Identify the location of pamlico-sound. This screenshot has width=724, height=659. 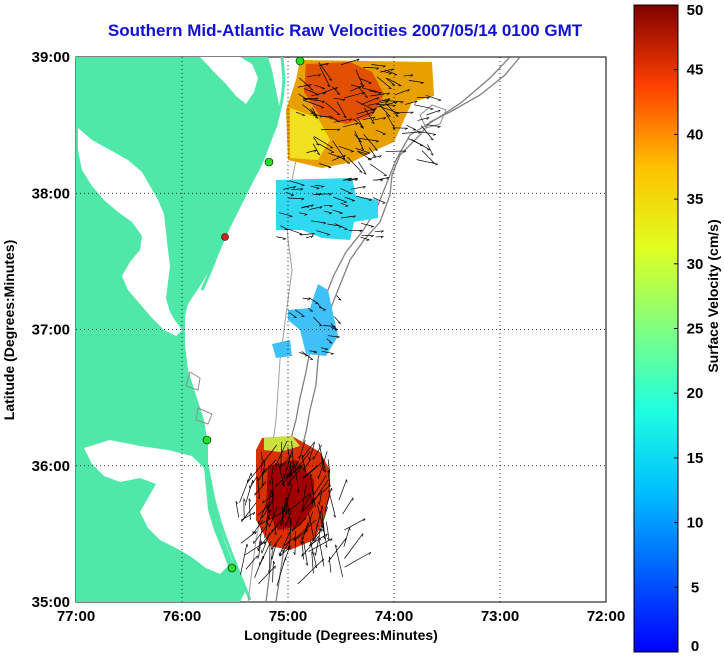
(156, 507).